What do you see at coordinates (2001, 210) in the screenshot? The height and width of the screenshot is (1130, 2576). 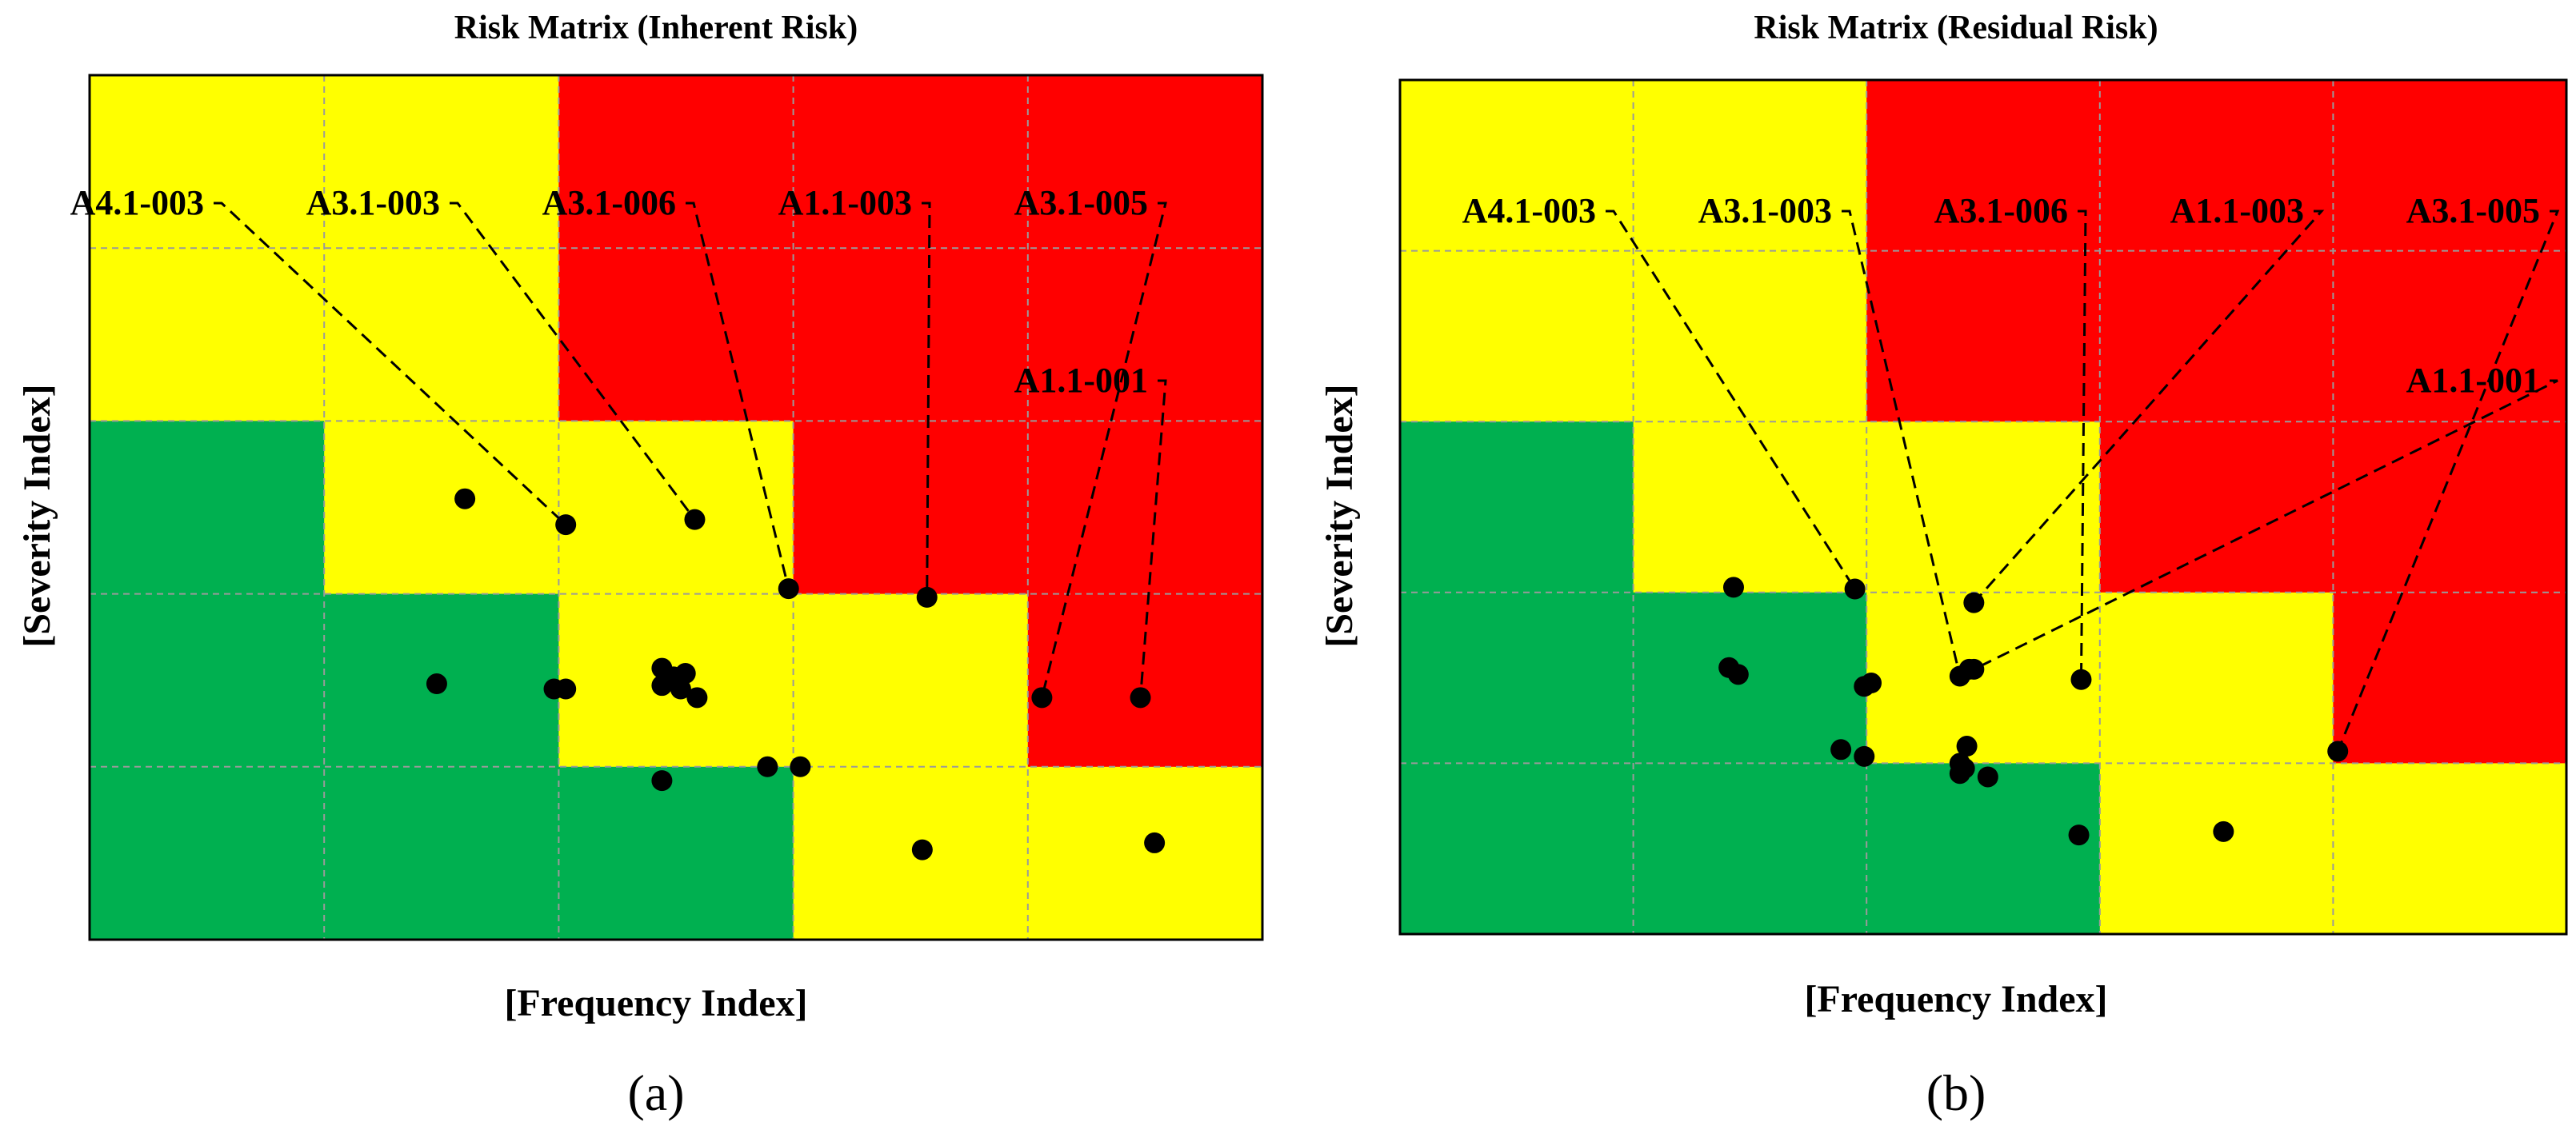 I see `annotation-label: A3.1-006` at bounding box center [2001, 210].